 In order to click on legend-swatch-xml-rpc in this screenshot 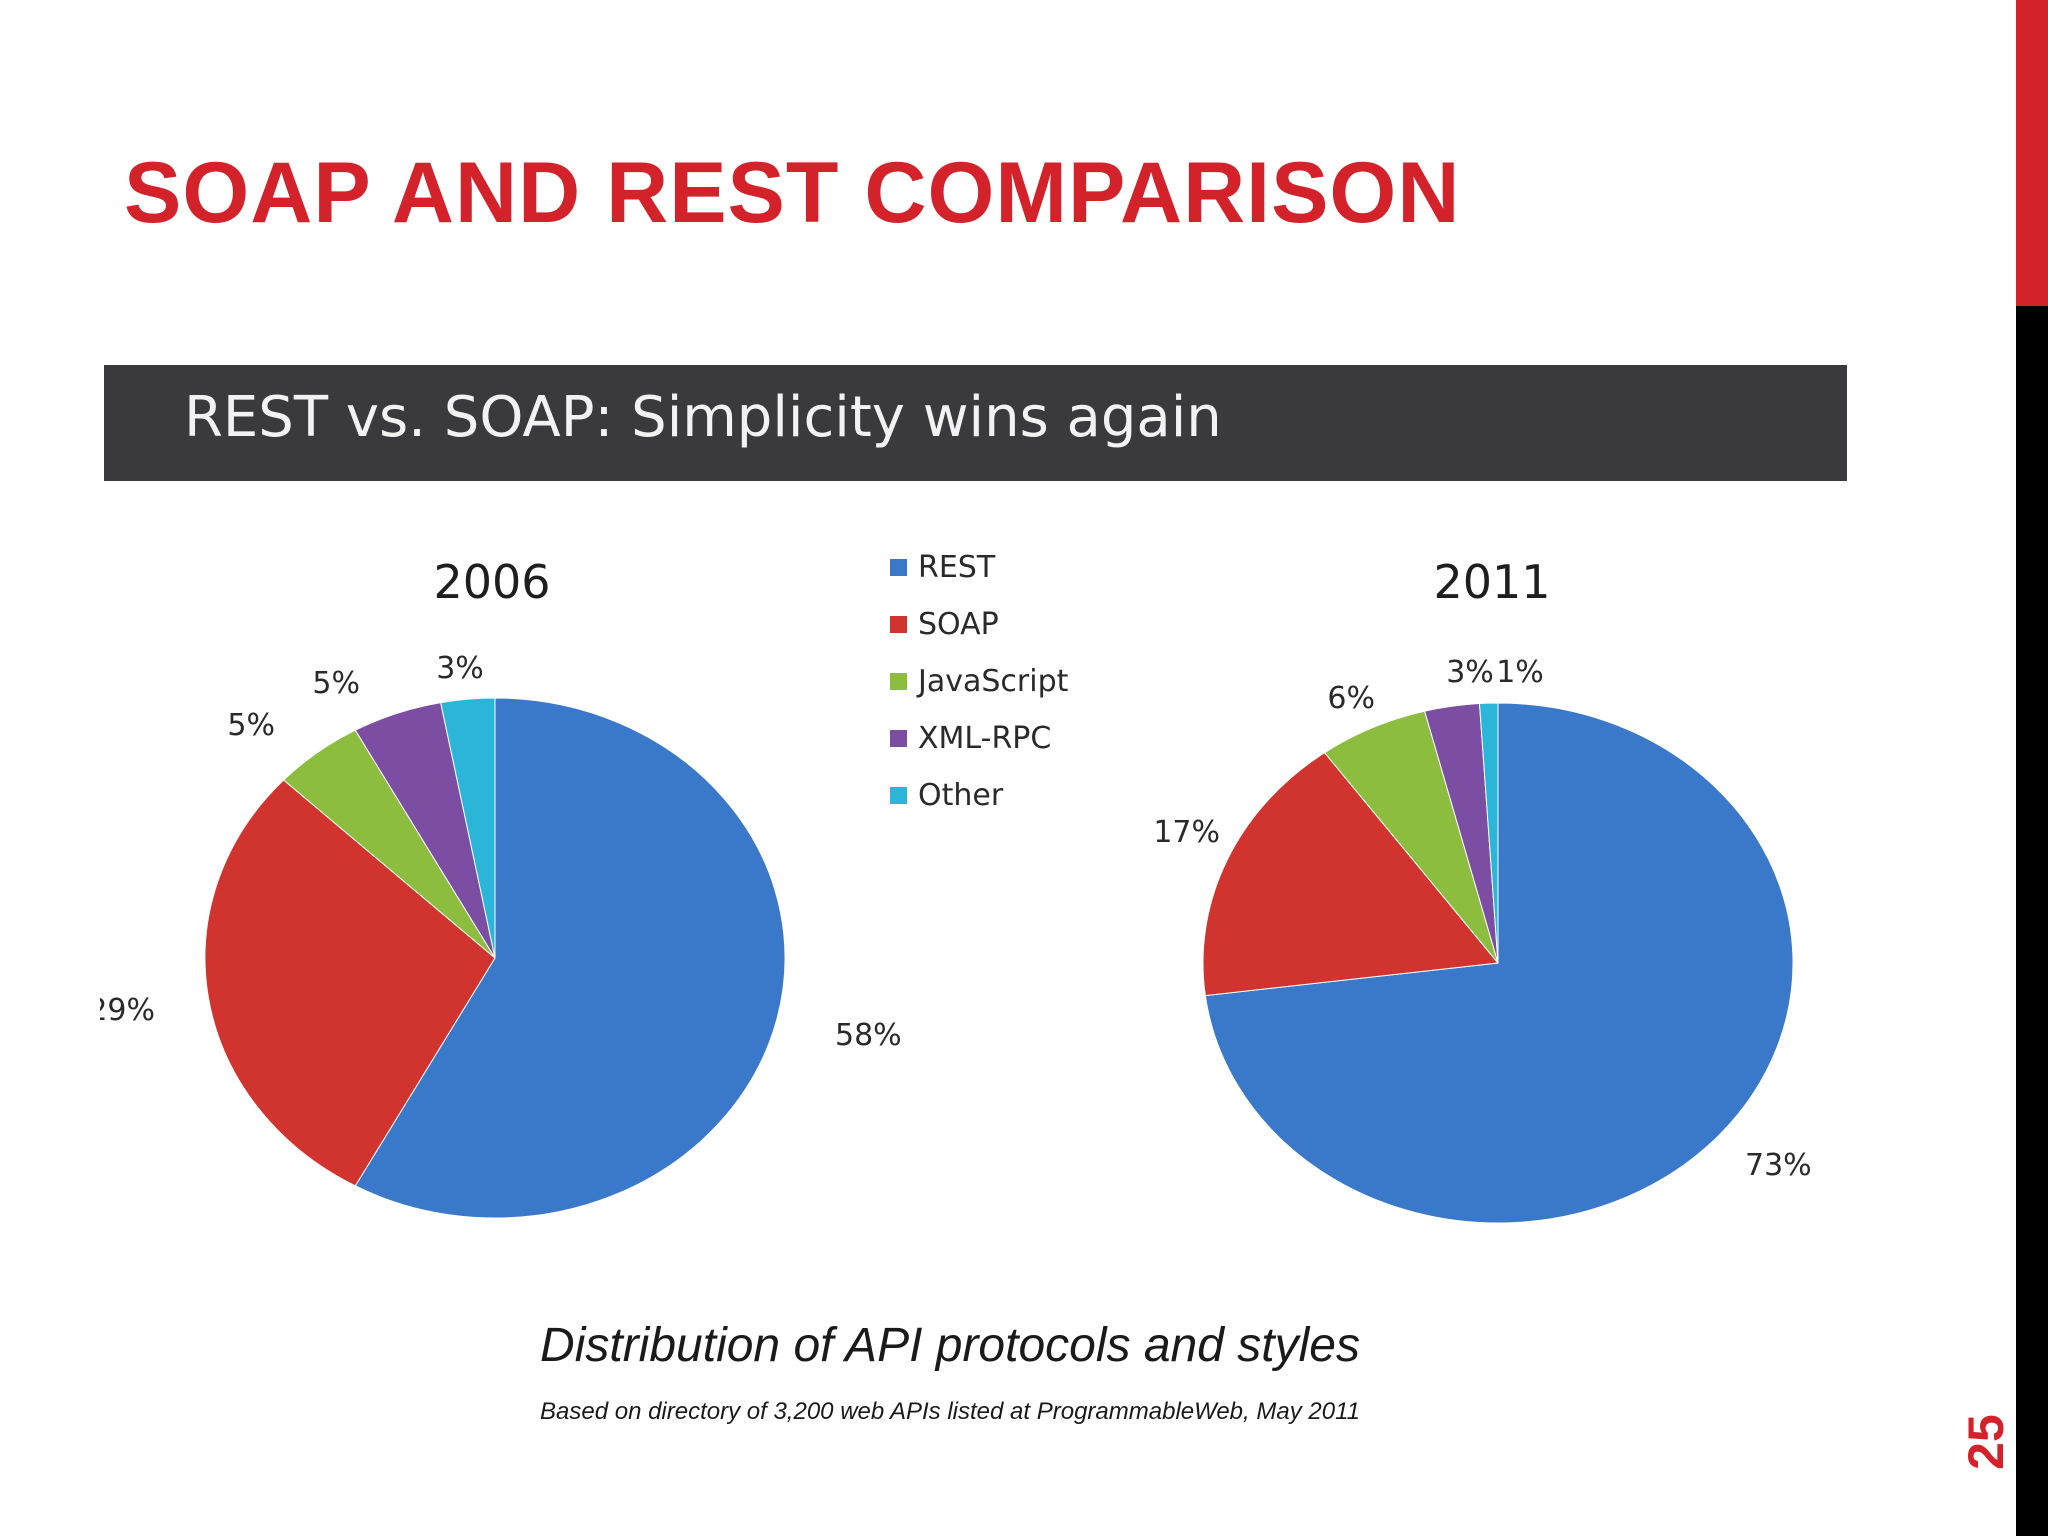, I will do `click(898, 738)`.